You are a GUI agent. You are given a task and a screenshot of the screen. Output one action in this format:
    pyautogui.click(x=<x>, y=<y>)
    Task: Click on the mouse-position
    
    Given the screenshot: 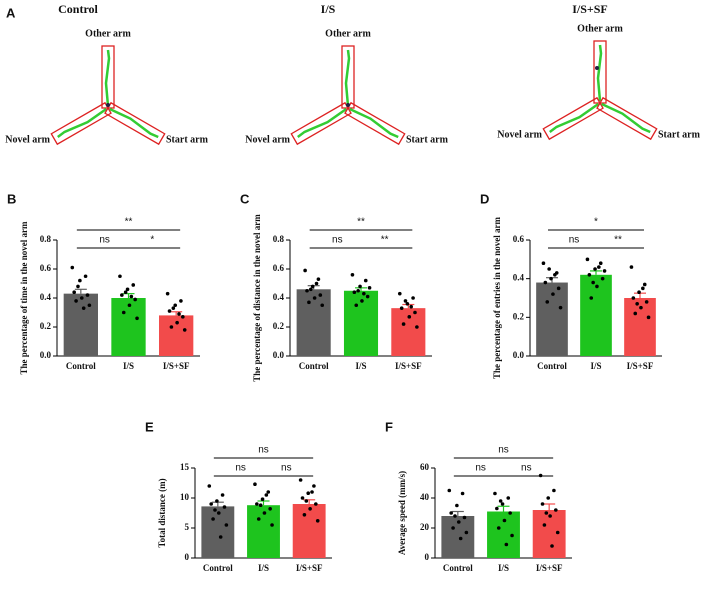 What is the action you would take?
    pyautogui.click(x=597, y=68)
    